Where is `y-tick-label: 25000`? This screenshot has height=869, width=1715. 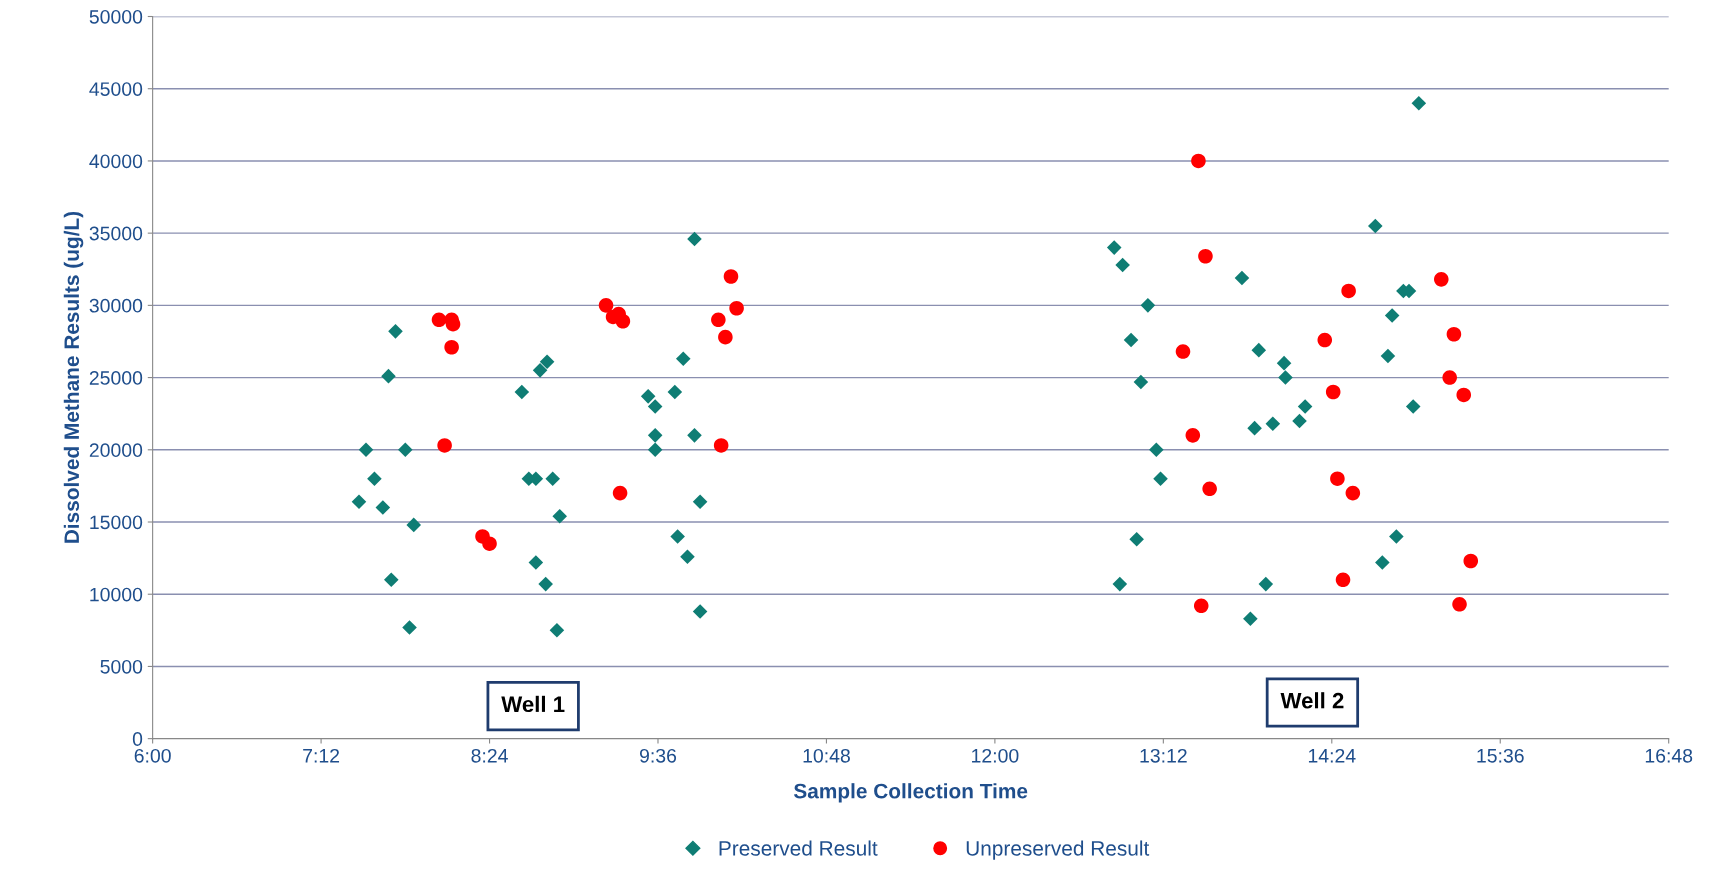
y-tick-label: 25000 is located at coordinates (116, 378).